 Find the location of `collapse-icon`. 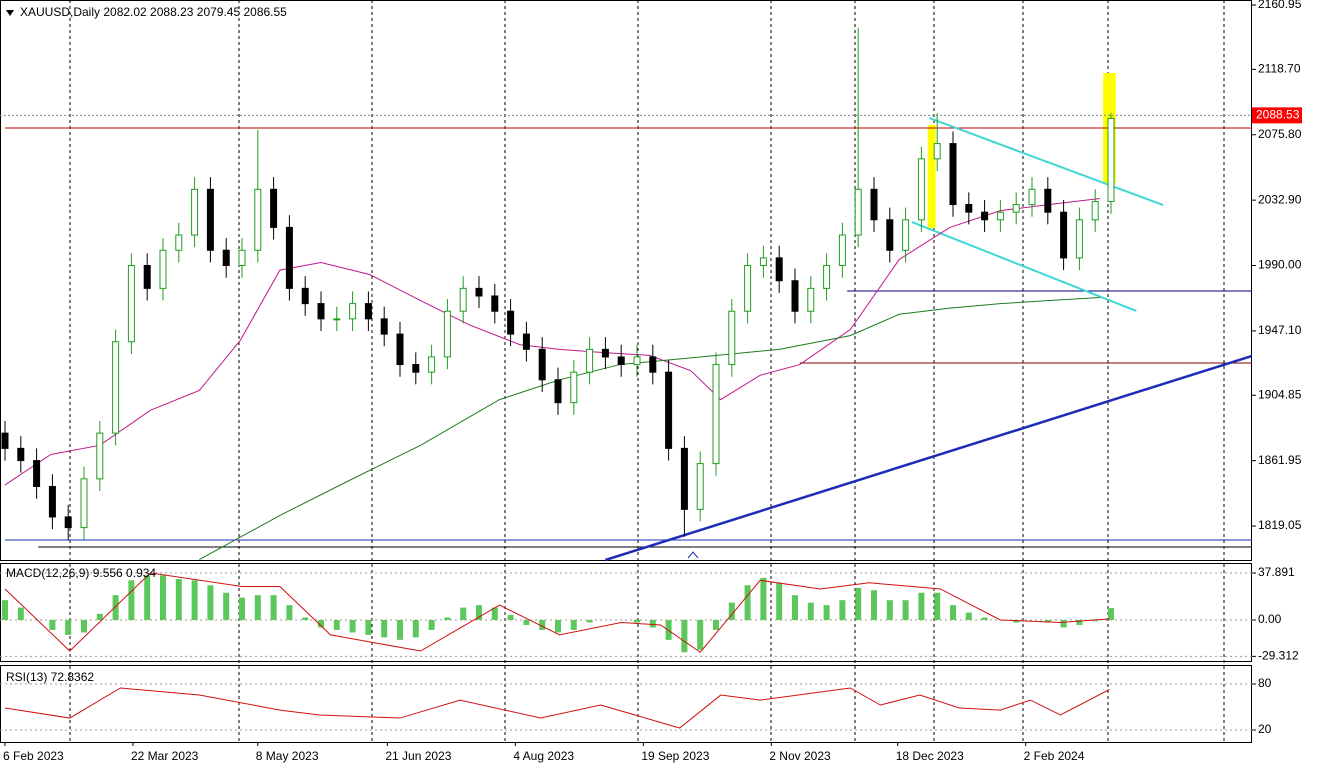

collapse-icon is located at coordinates (10, 13).